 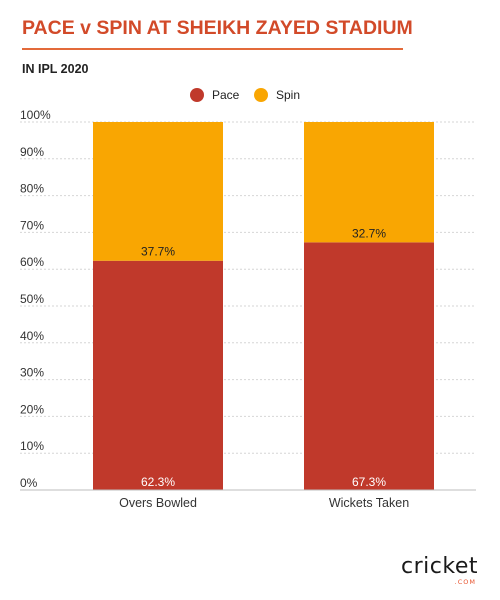 I want to click on legend-label-pace: Pace, so click(x=226, y=95).